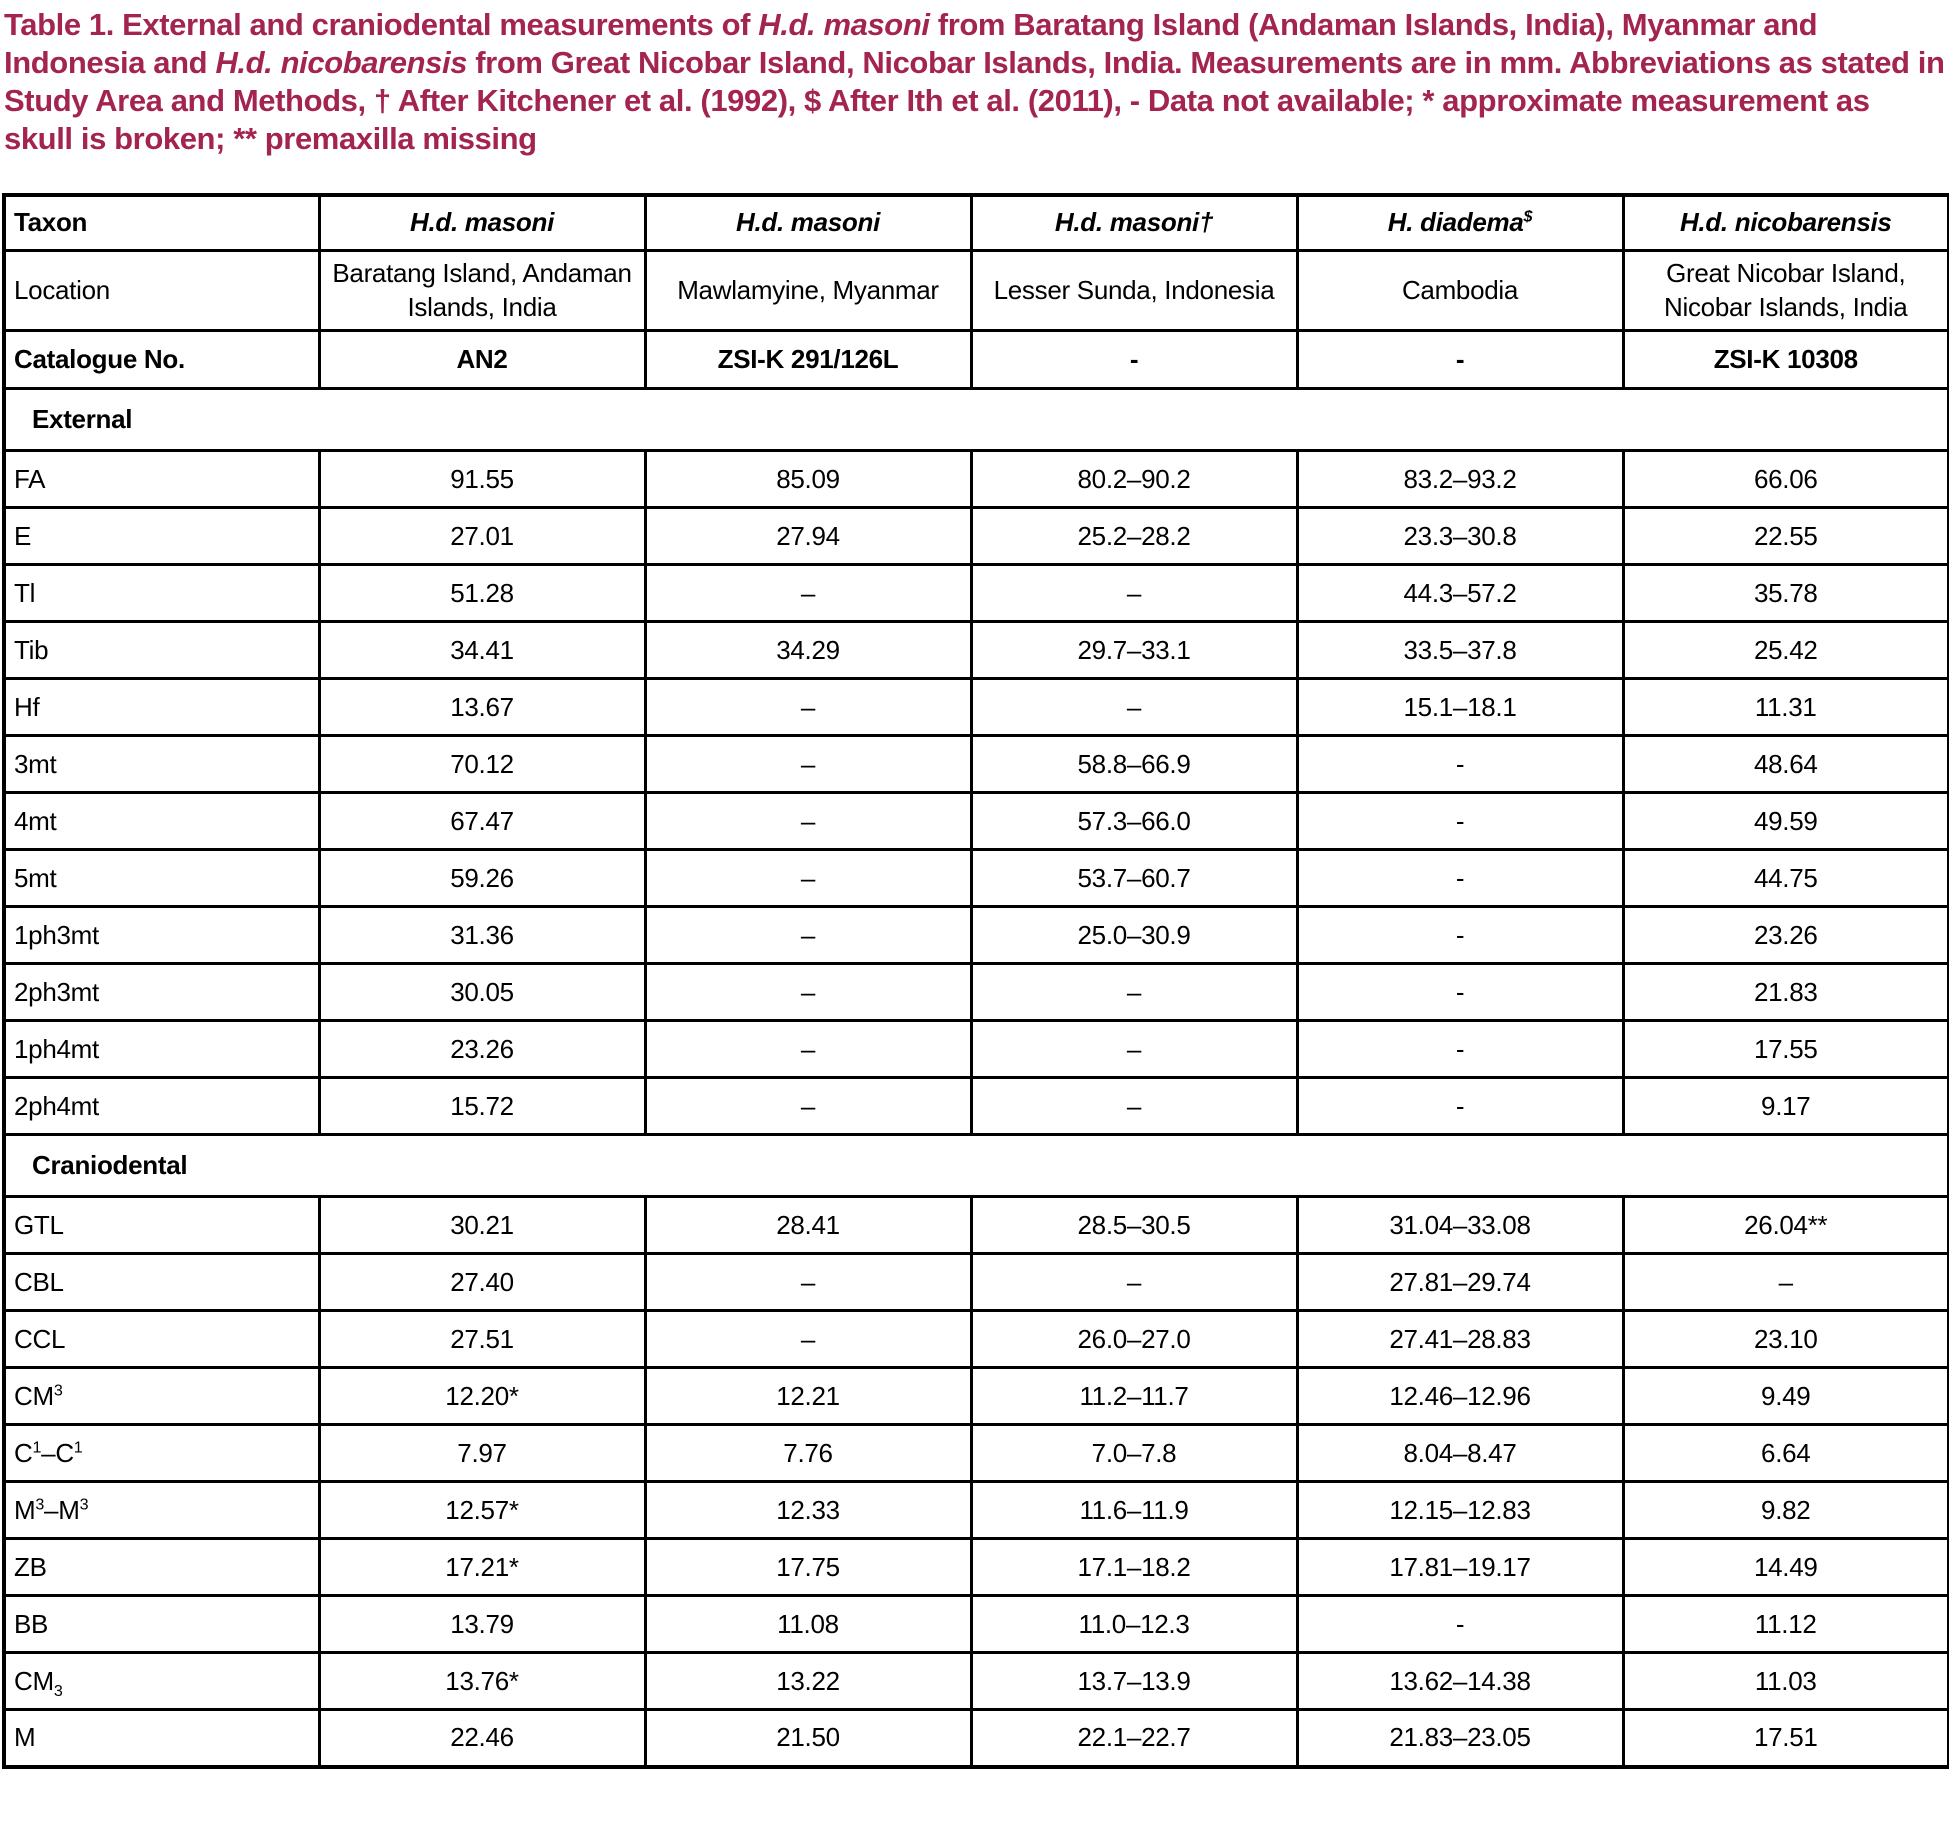  Describe the element at coordinates (1134, 359) in the screenshot. I see `info-cell: -` at that location.